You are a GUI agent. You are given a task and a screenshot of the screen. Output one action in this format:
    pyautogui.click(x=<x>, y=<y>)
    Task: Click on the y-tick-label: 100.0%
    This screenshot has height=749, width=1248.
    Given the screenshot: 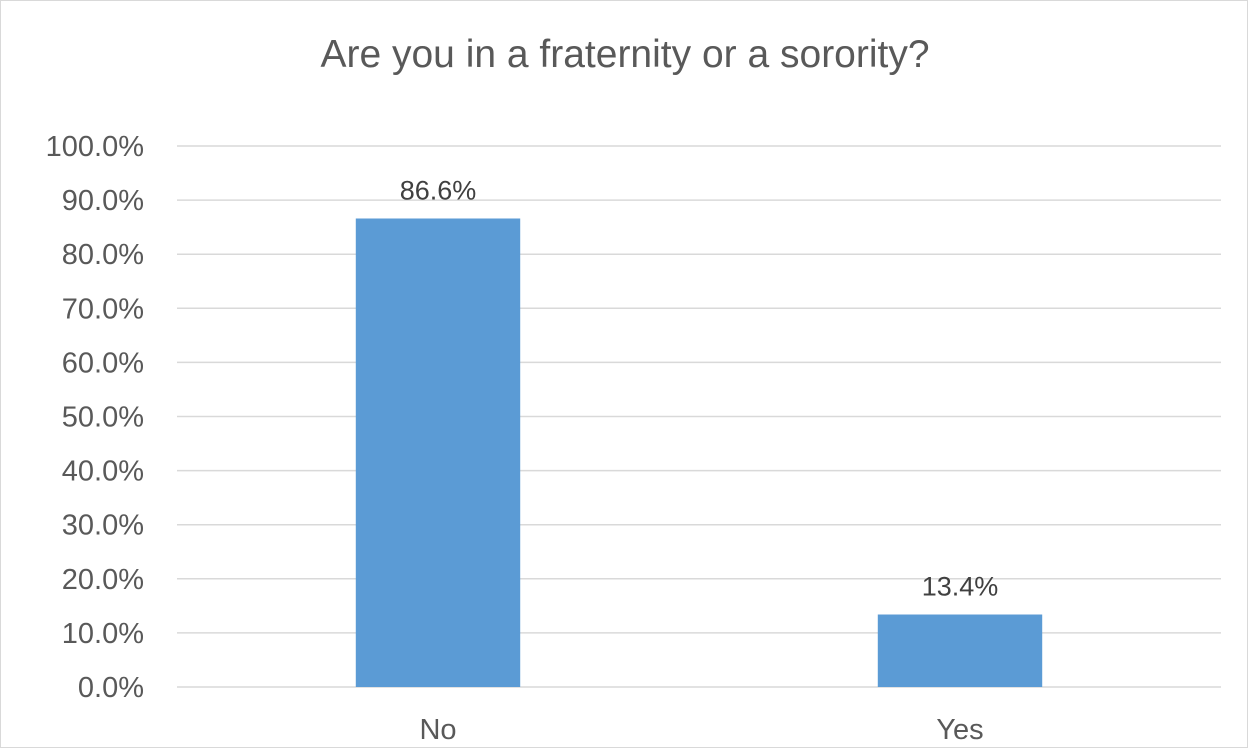 What is the action you would take?
    pyautogui.click(x=95, y=147)
    